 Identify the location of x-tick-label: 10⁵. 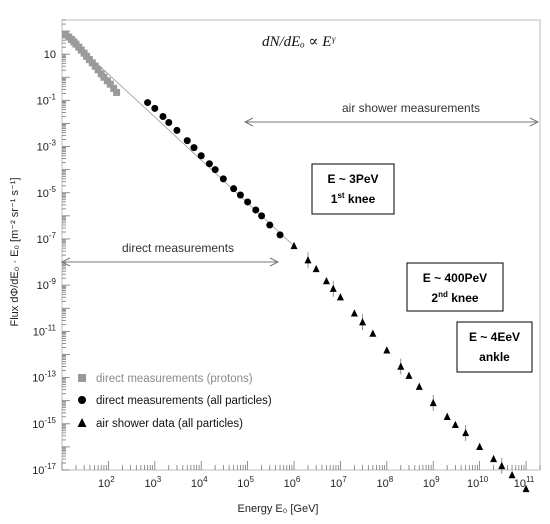
(245, 482).